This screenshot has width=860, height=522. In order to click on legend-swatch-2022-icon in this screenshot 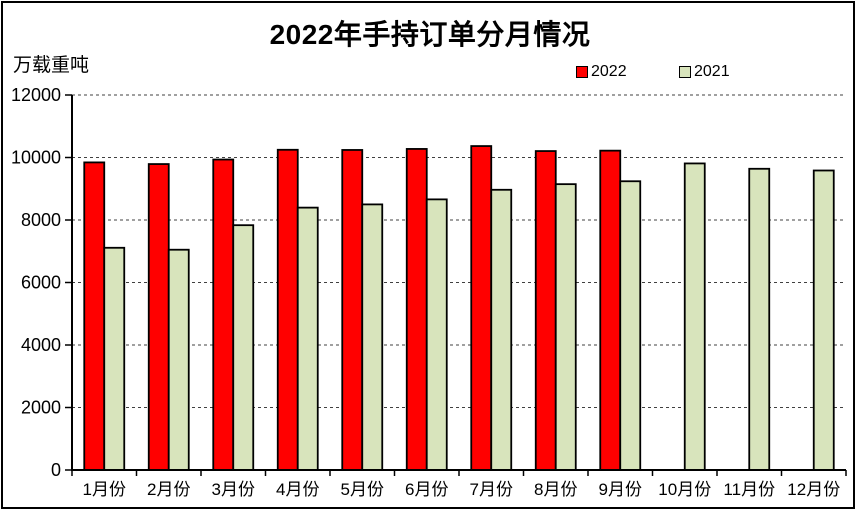, I will do `click(582, 72)`.